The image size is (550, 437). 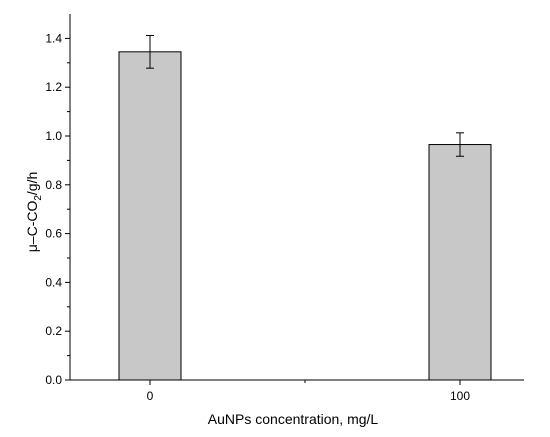 I want to click on y-axis-title-unit: /g/h, so click(x=32, y=183).